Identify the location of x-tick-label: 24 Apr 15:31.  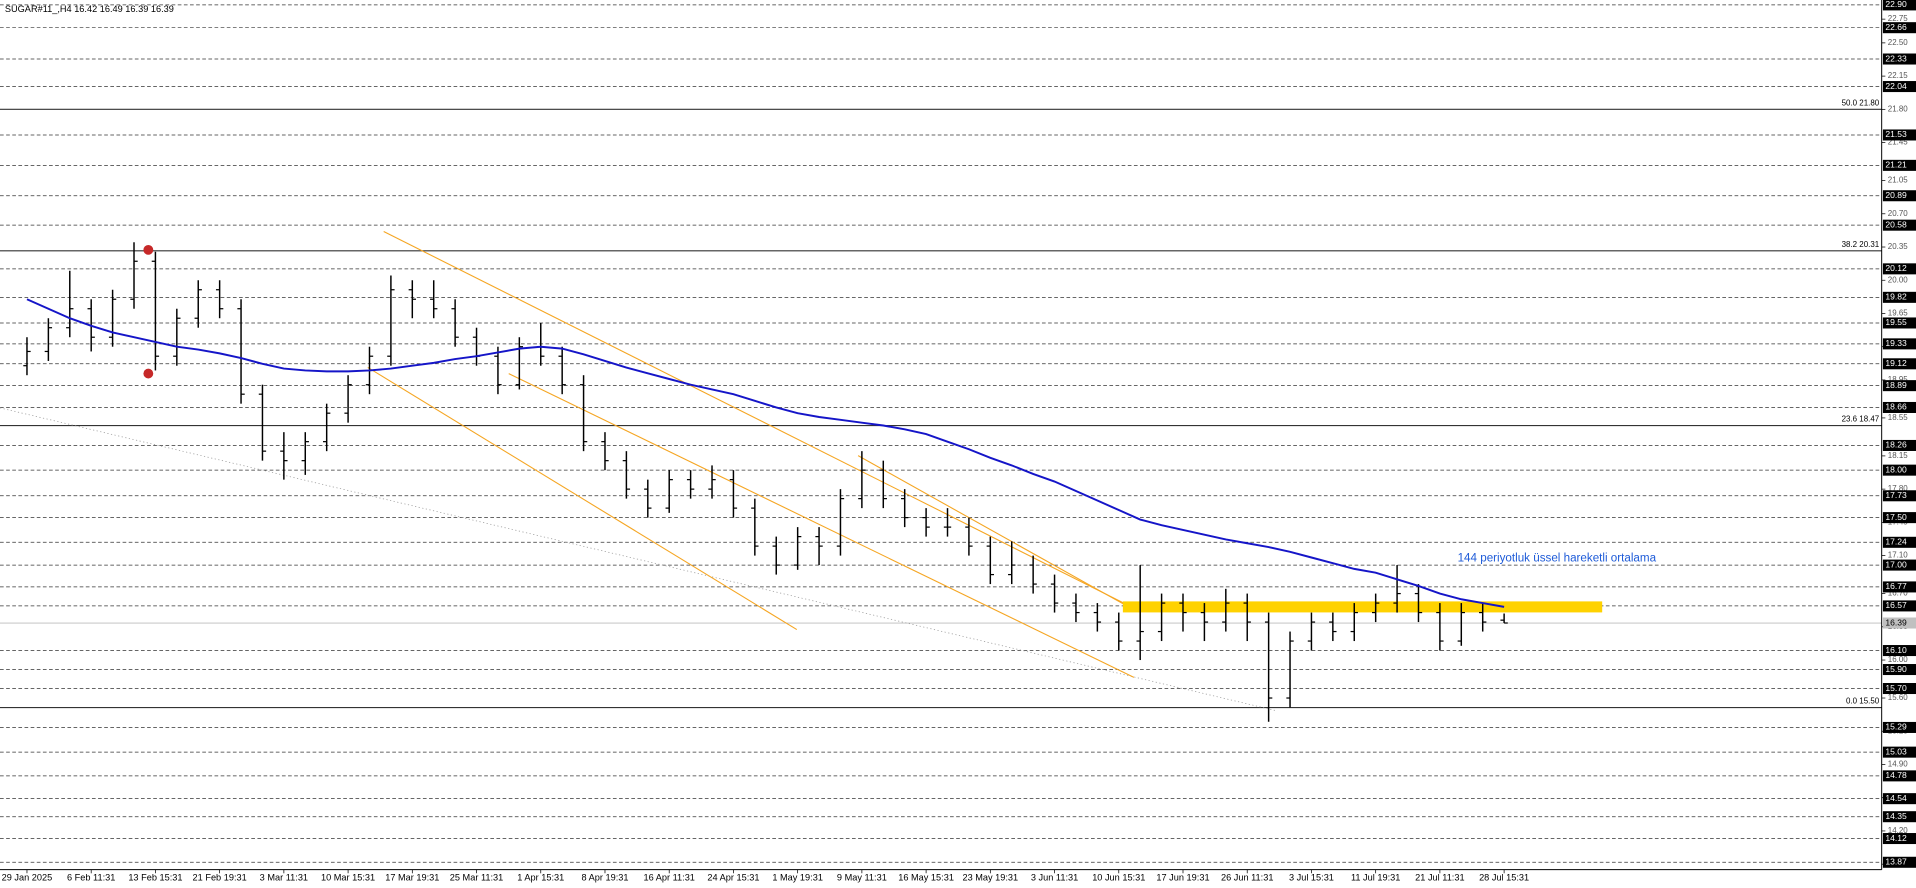
(733, 878).